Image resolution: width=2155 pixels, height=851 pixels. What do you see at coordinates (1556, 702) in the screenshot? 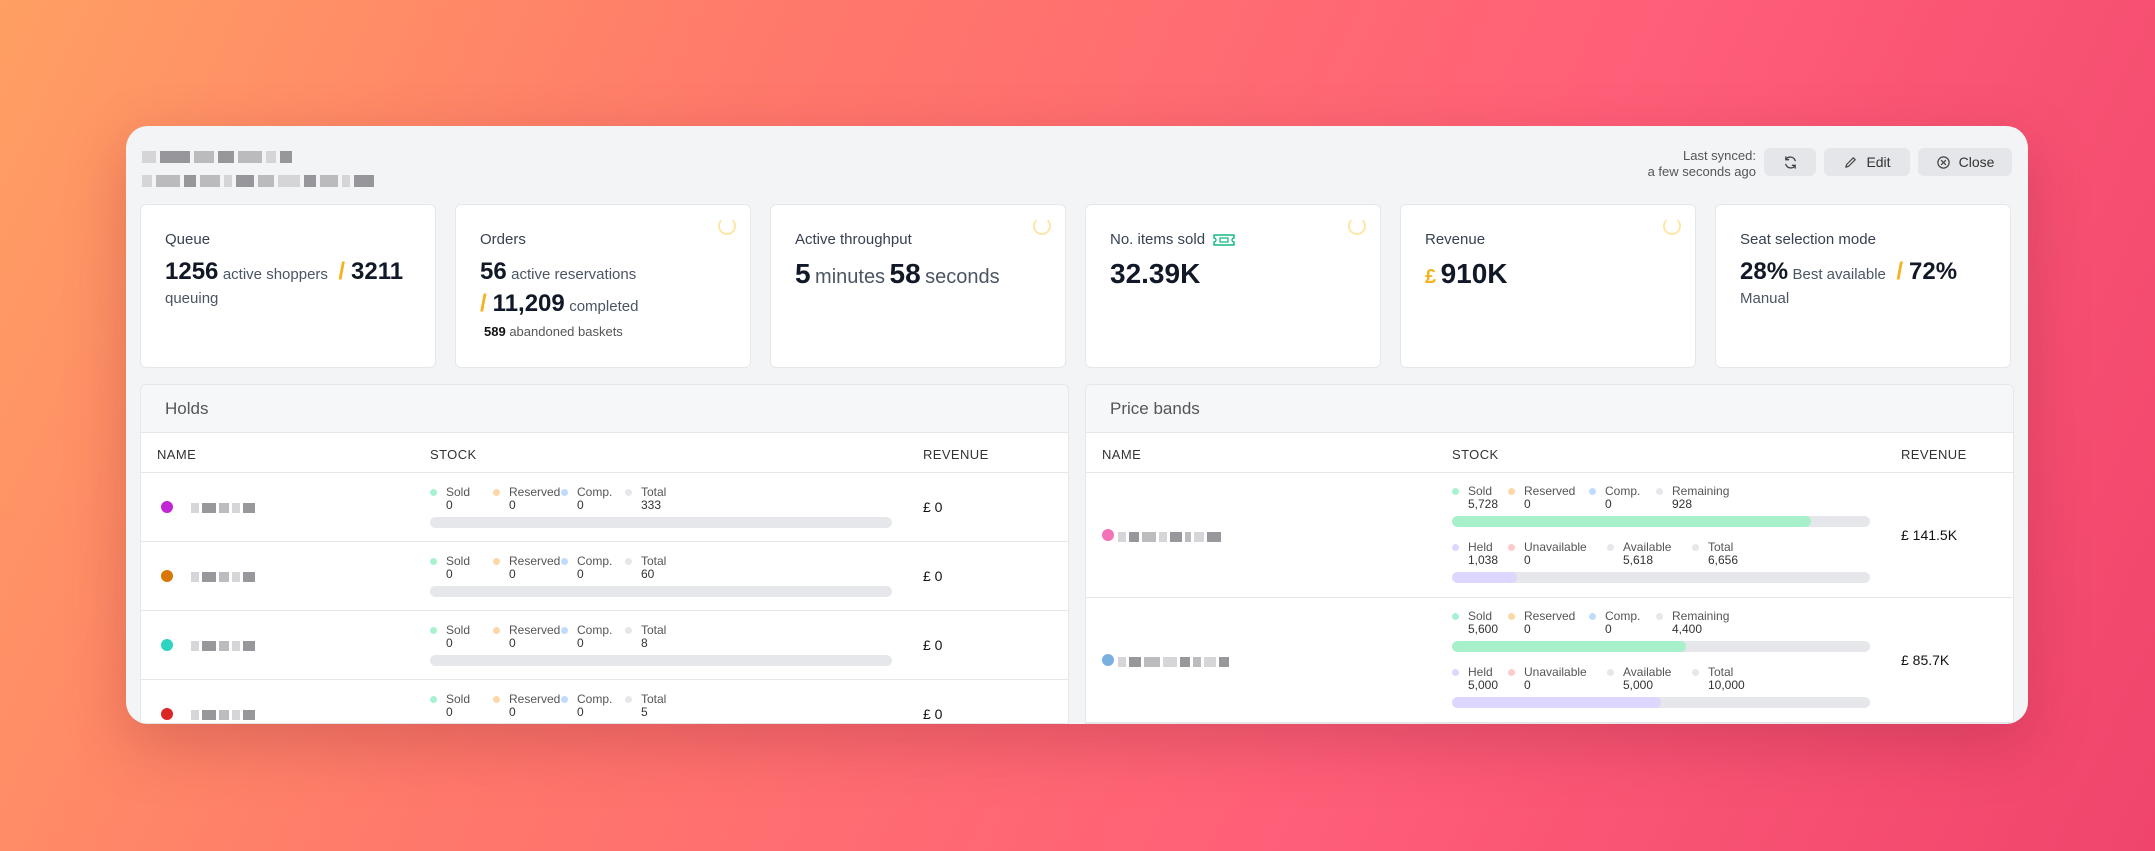
I see `held-fill` at bounding box center [1556, 702].